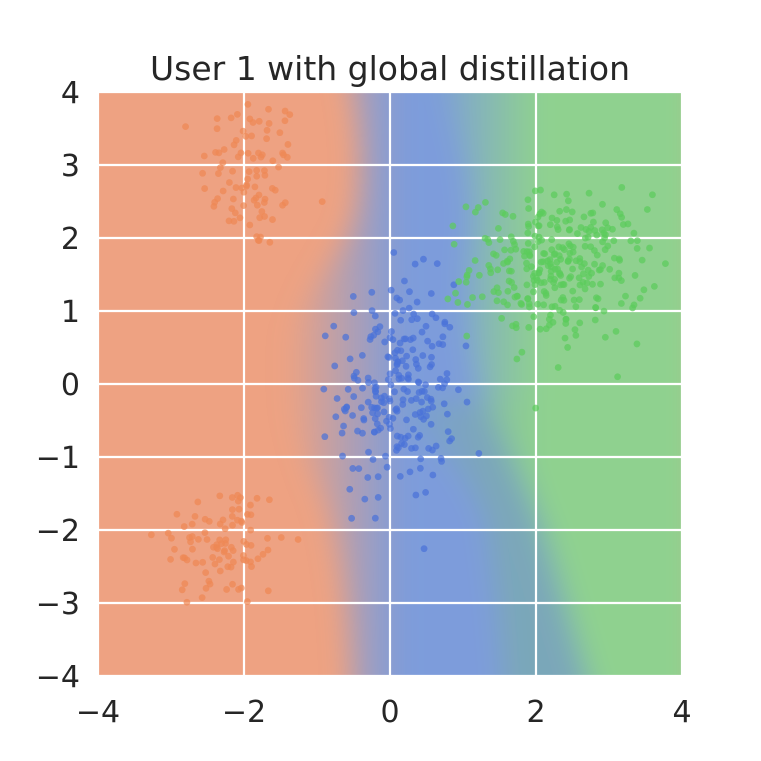  Describe the element at coordinates (70, 239) in the screenshot. I see `y-tick-label: 2` at that location.